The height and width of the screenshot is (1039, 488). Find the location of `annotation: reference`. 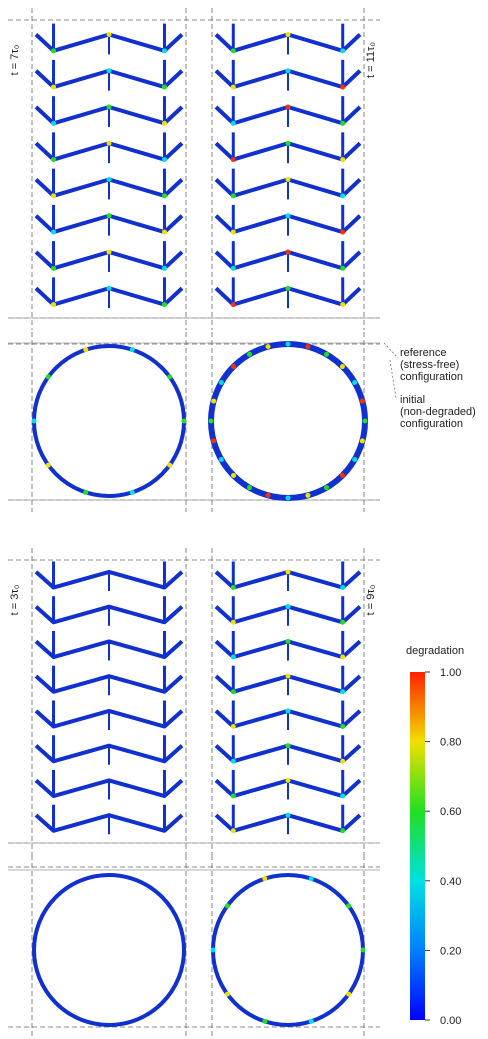

annotation: reference is located at coordinates (423, 353).